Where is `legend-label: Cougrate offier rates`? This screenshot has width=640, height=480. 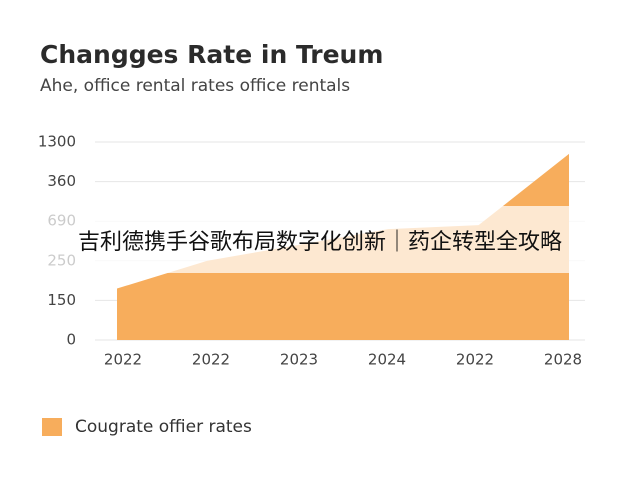 legend-label: Cougrate offier rates is located at coordinates (163, 427).